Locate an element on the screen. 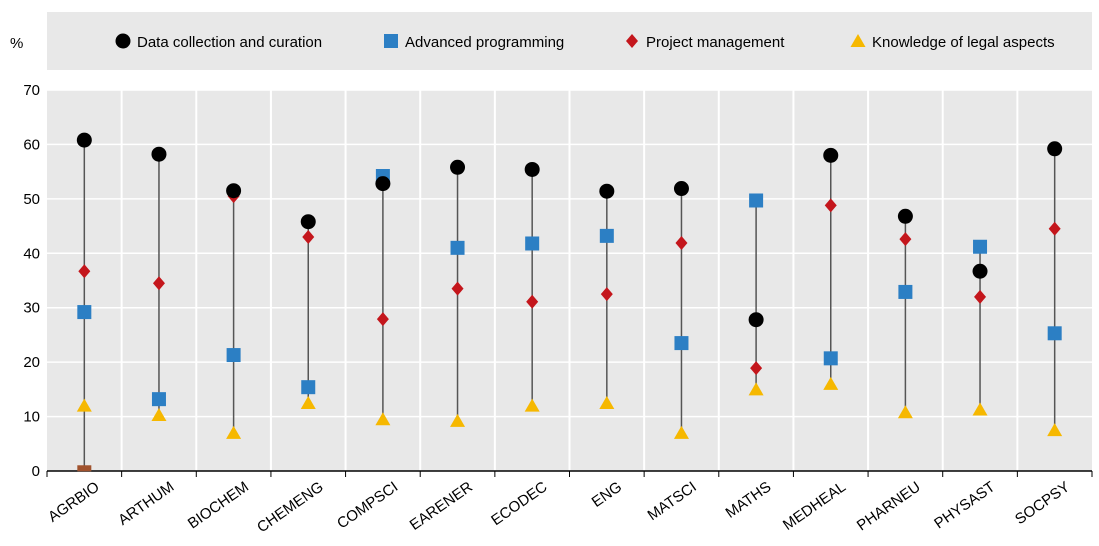  x-tick-label: COMPSCI is located at coordinates (367, 505).